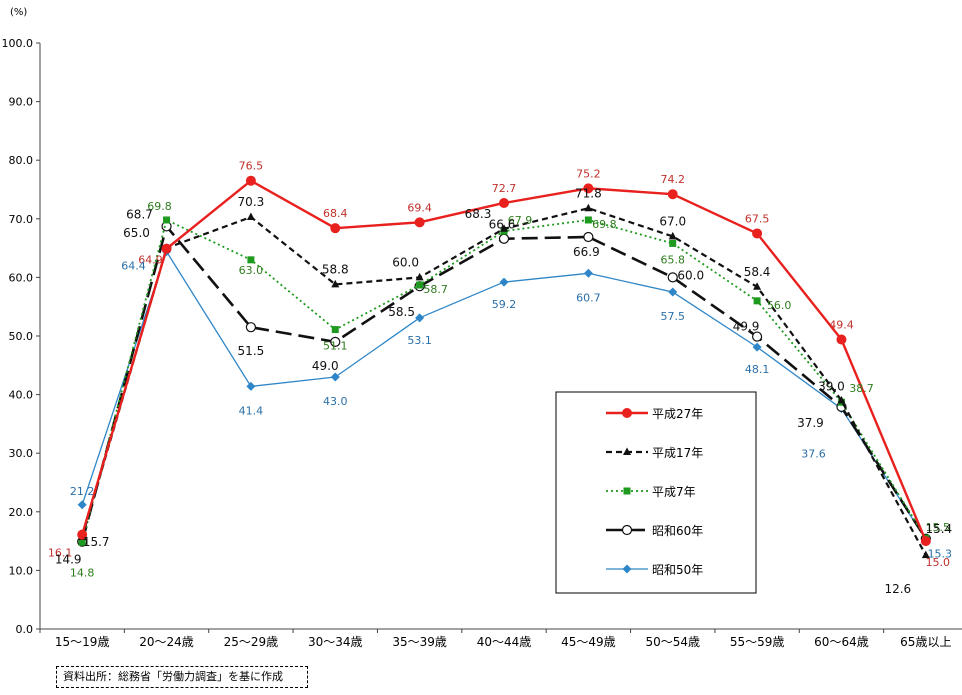 The height and width of the screenshot is (695, 962). I want to click on x-tick-label: 40～44歳, so click(504, 642).